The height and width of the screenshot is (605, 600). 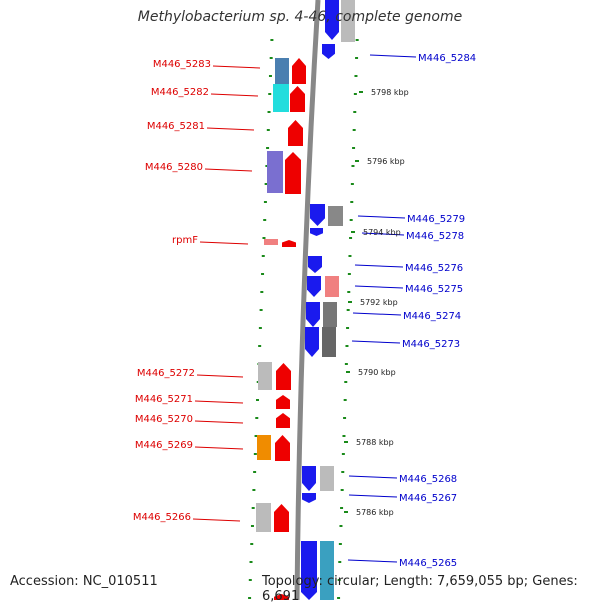 What do you see at coordinates (180, 92) in the screenshot?
I see `gene-label-m446_5282: M446_5282` at bounding box center [180, 92].